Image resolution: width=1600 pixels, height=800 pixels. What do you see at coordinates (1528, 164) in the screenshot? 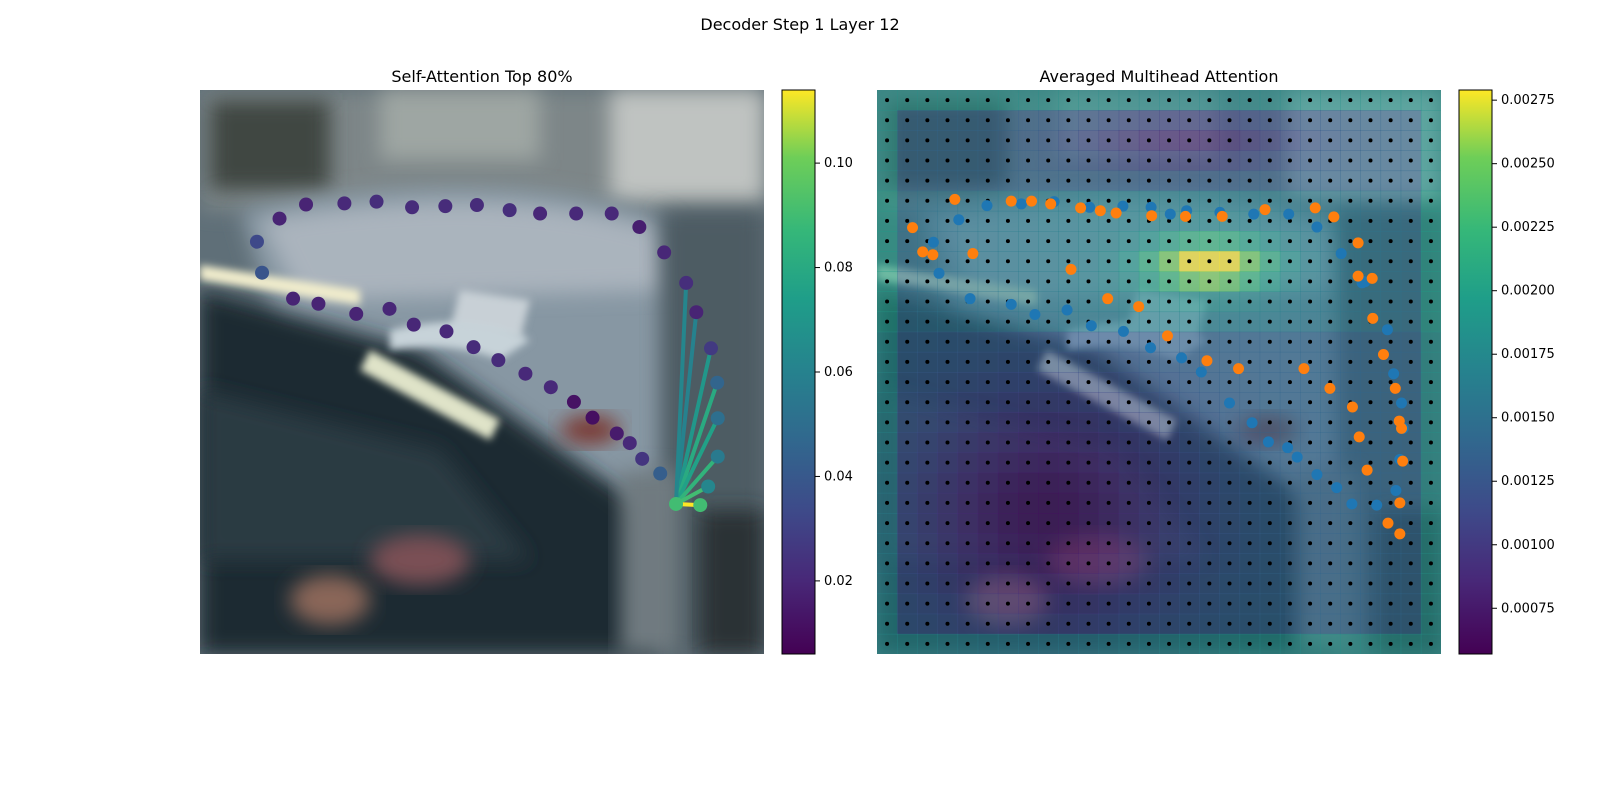
I see `colorbar-tick-label: 0.00250` at bounding box center [1528, 164].